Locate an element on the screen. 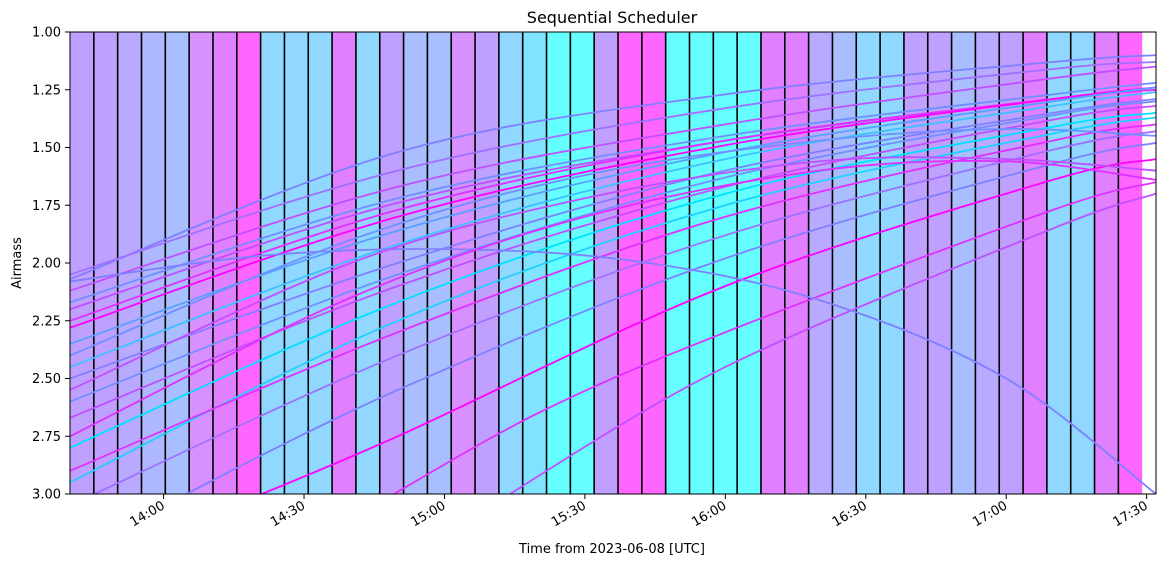 The height and width of the screenshot is (565, 1165). y-tick-label: 2.50 is located at coordinates (46, 379).